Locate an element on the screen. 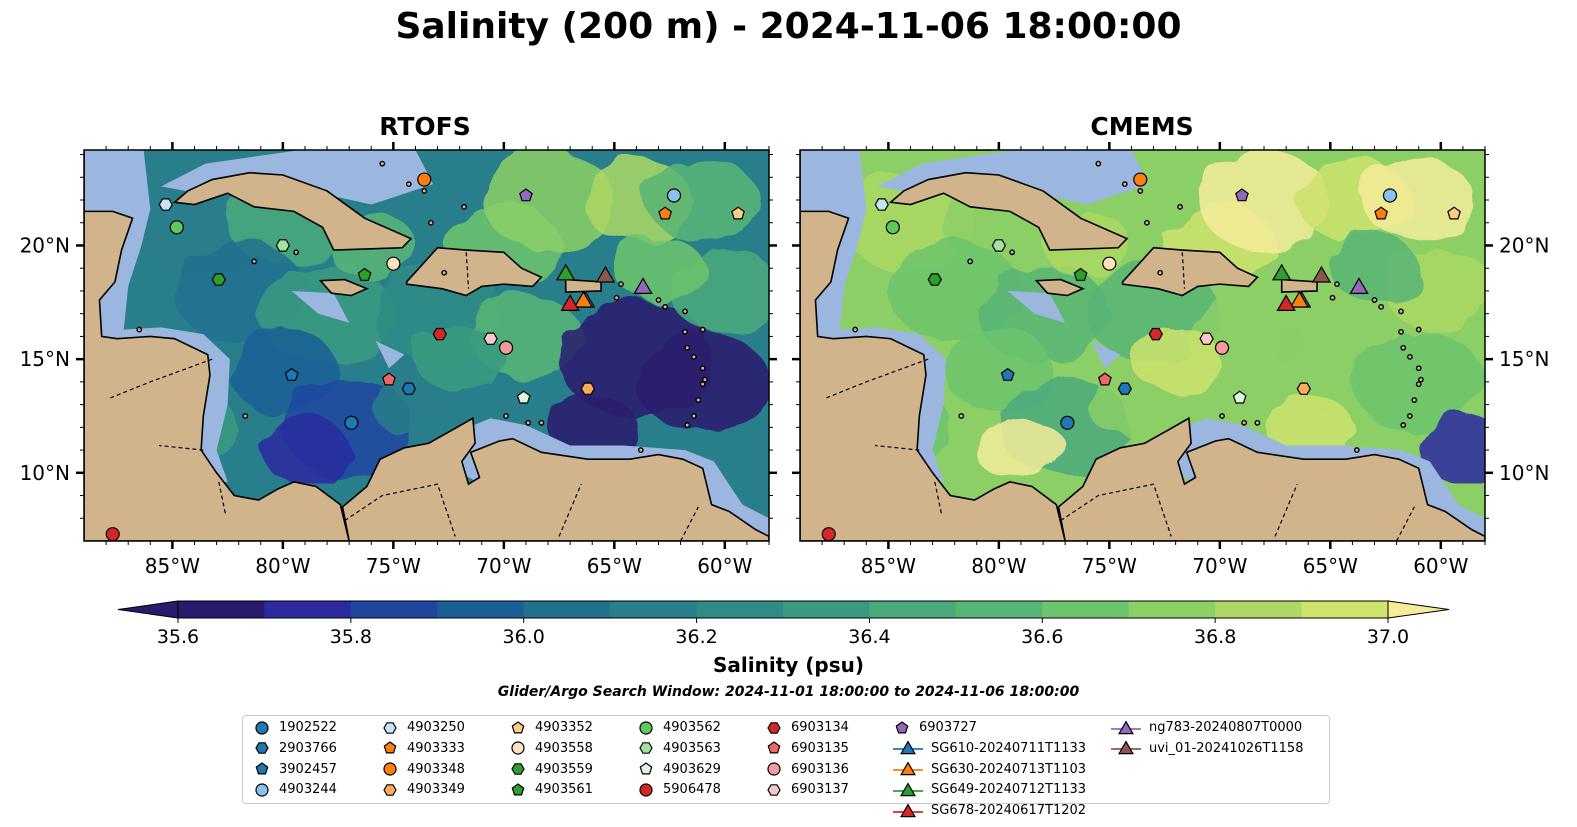 This screenshot has width=1577, height=827. platform-marker-sg649-20240712t1133 is located at coordinates (565, 272).